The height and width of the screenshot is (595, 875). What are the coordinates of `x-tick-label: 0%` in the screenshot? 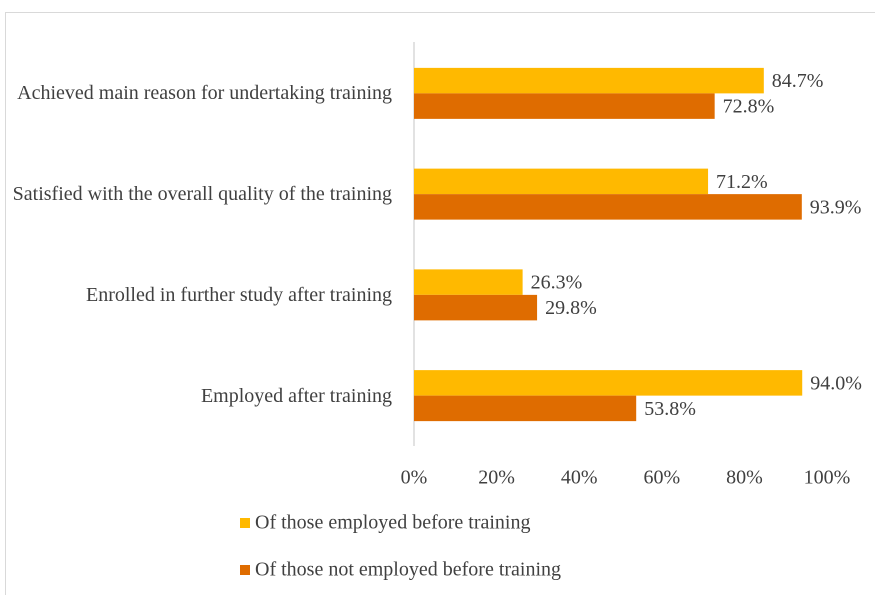 It's located at (414, 478).